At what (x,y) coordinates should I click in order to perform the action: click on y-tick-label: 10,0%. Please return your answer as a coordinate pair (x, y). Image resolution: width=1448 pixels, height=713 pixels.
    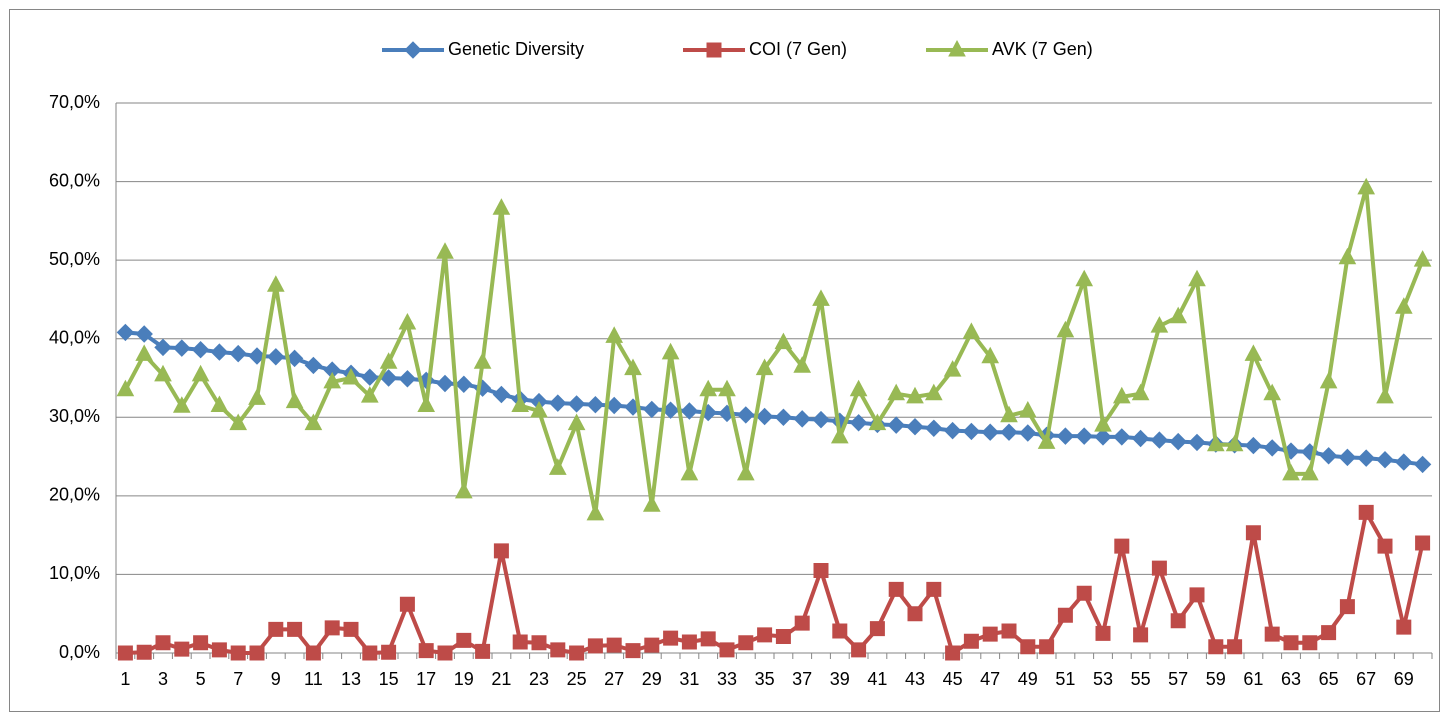
    Looking at the image, I should click on (74, 573).